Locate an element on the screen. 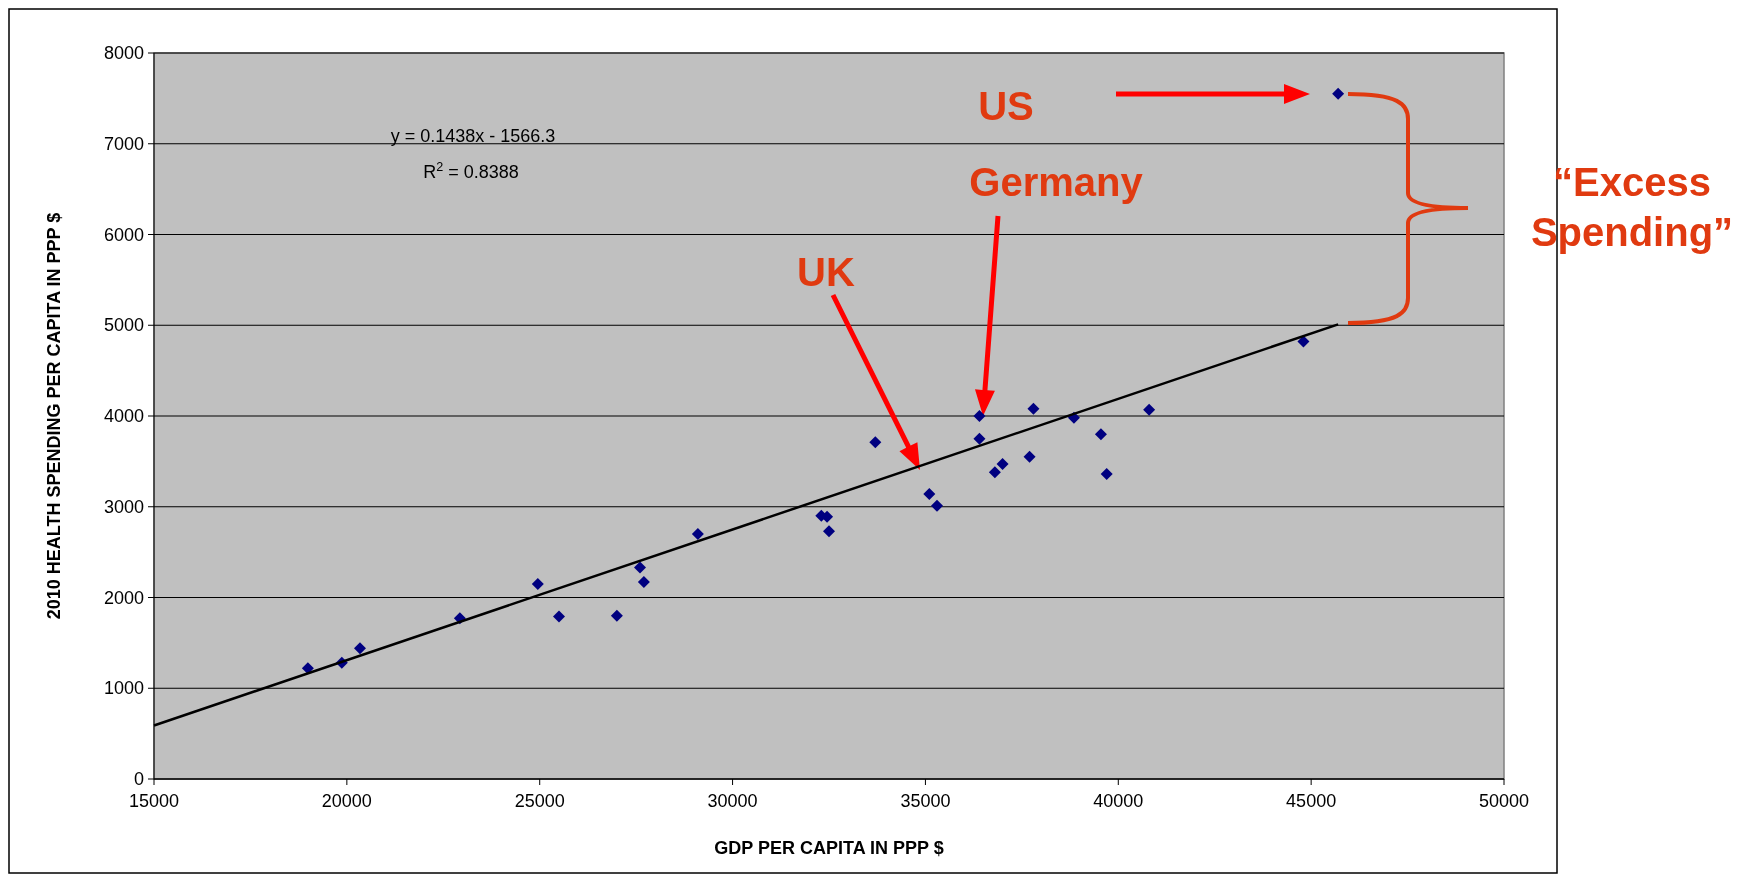  x-axis-title: GDP PER CAPITA IN PPP $ is located at coordinates (829, 848).